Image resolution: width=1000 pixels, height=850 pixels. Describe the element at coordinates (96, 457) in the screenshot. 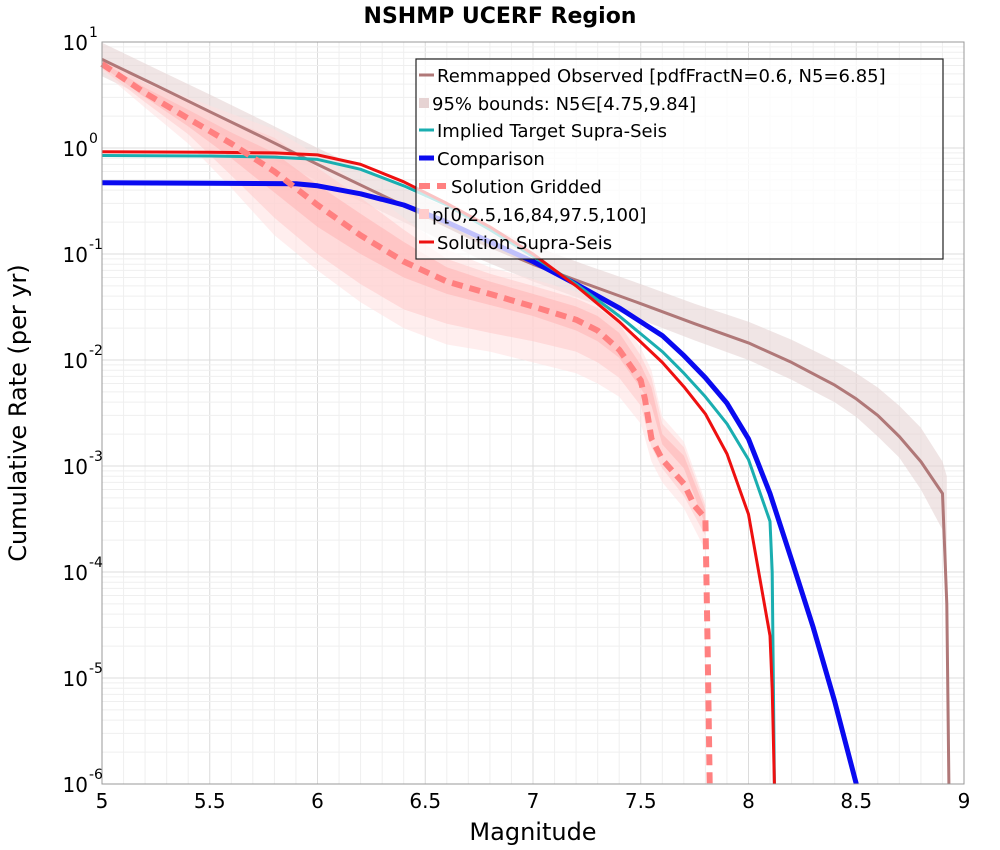

I see `y-tick-exponent: -3` at that location.